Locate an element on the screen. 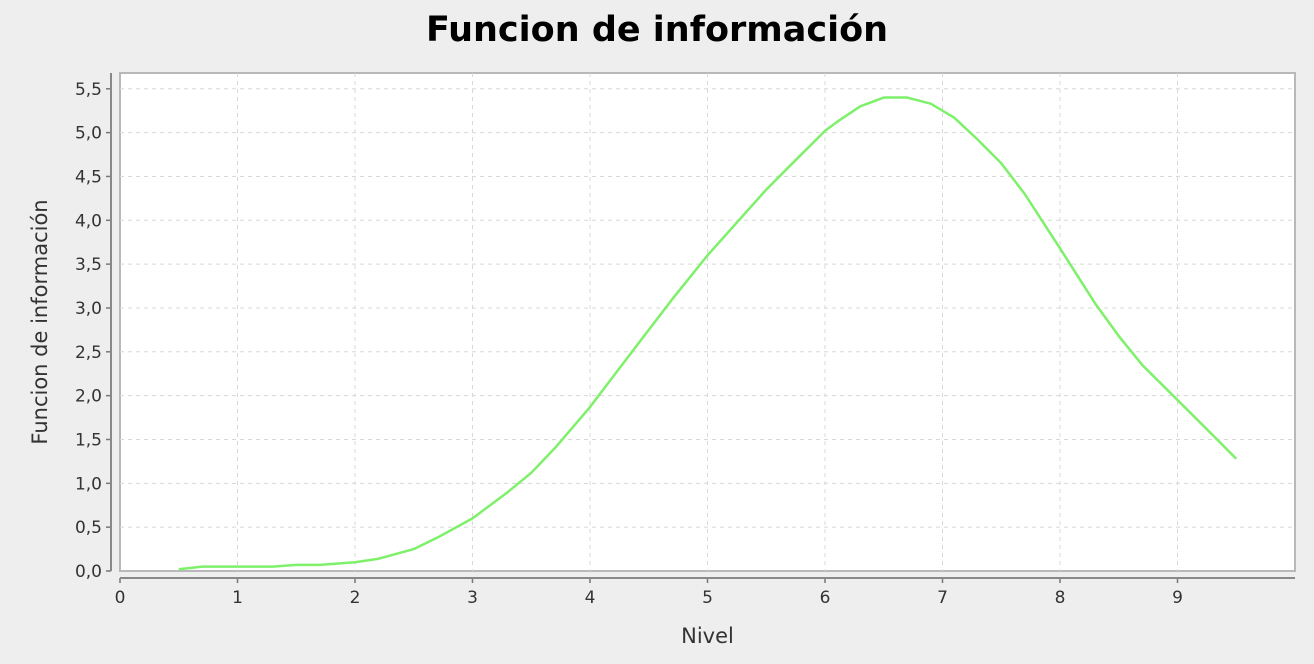 The image size is (1314, 664). y-tick-label: 5,0 is located at coordinates (88, 134).